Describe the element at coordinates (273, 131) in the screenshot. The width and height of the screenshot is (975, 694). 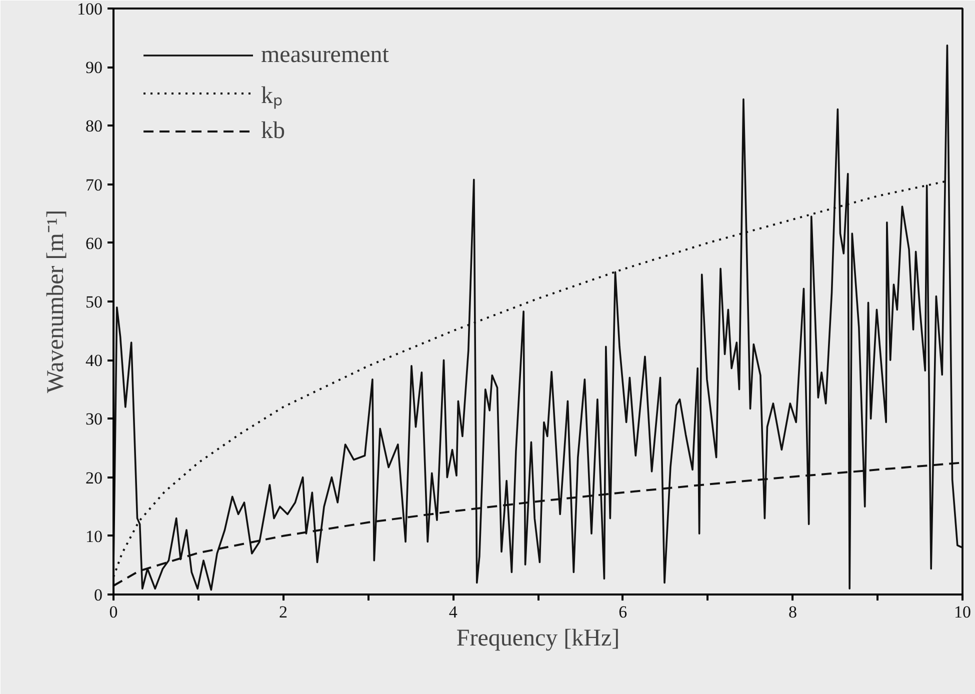
I see `legend-label: kb` at that location.